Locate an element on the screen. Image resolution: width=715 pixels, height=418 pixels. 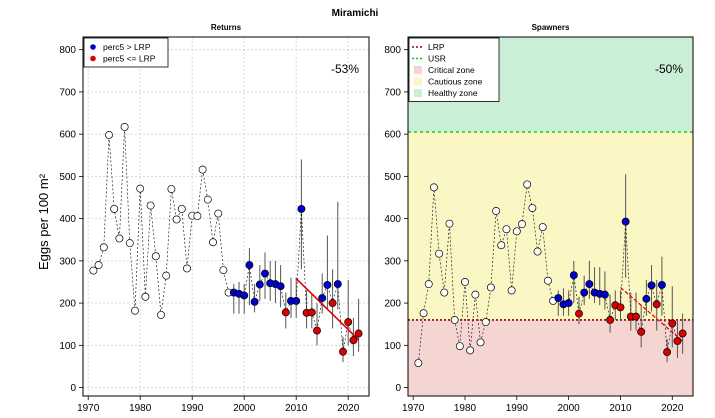
x-tick-label: 2000 is located at coordinates (569, 408).